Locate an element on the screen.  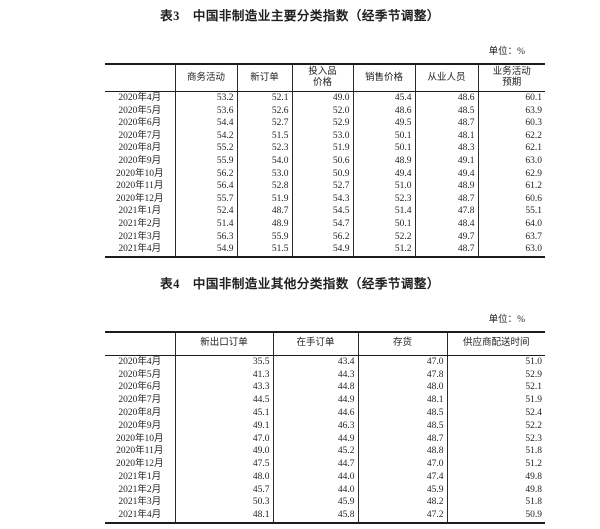
table-row: 2021年1月 48.0 44.0 47.4 49.8 is located at coordinates (325, 477).